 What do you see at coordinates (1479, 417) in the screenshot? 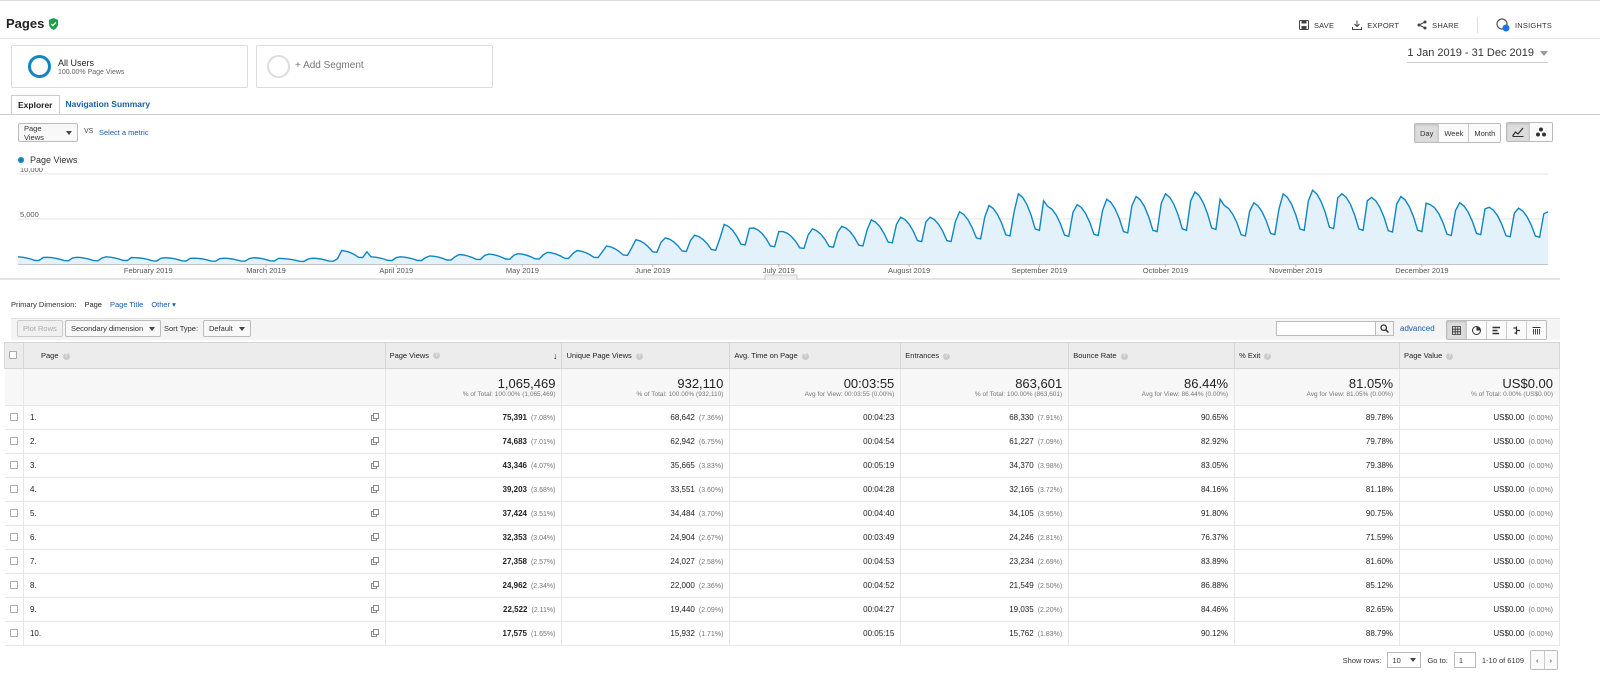
I see `page-value-cell: US$0.00 (0.00%)` at bounding box center [1479, 417].